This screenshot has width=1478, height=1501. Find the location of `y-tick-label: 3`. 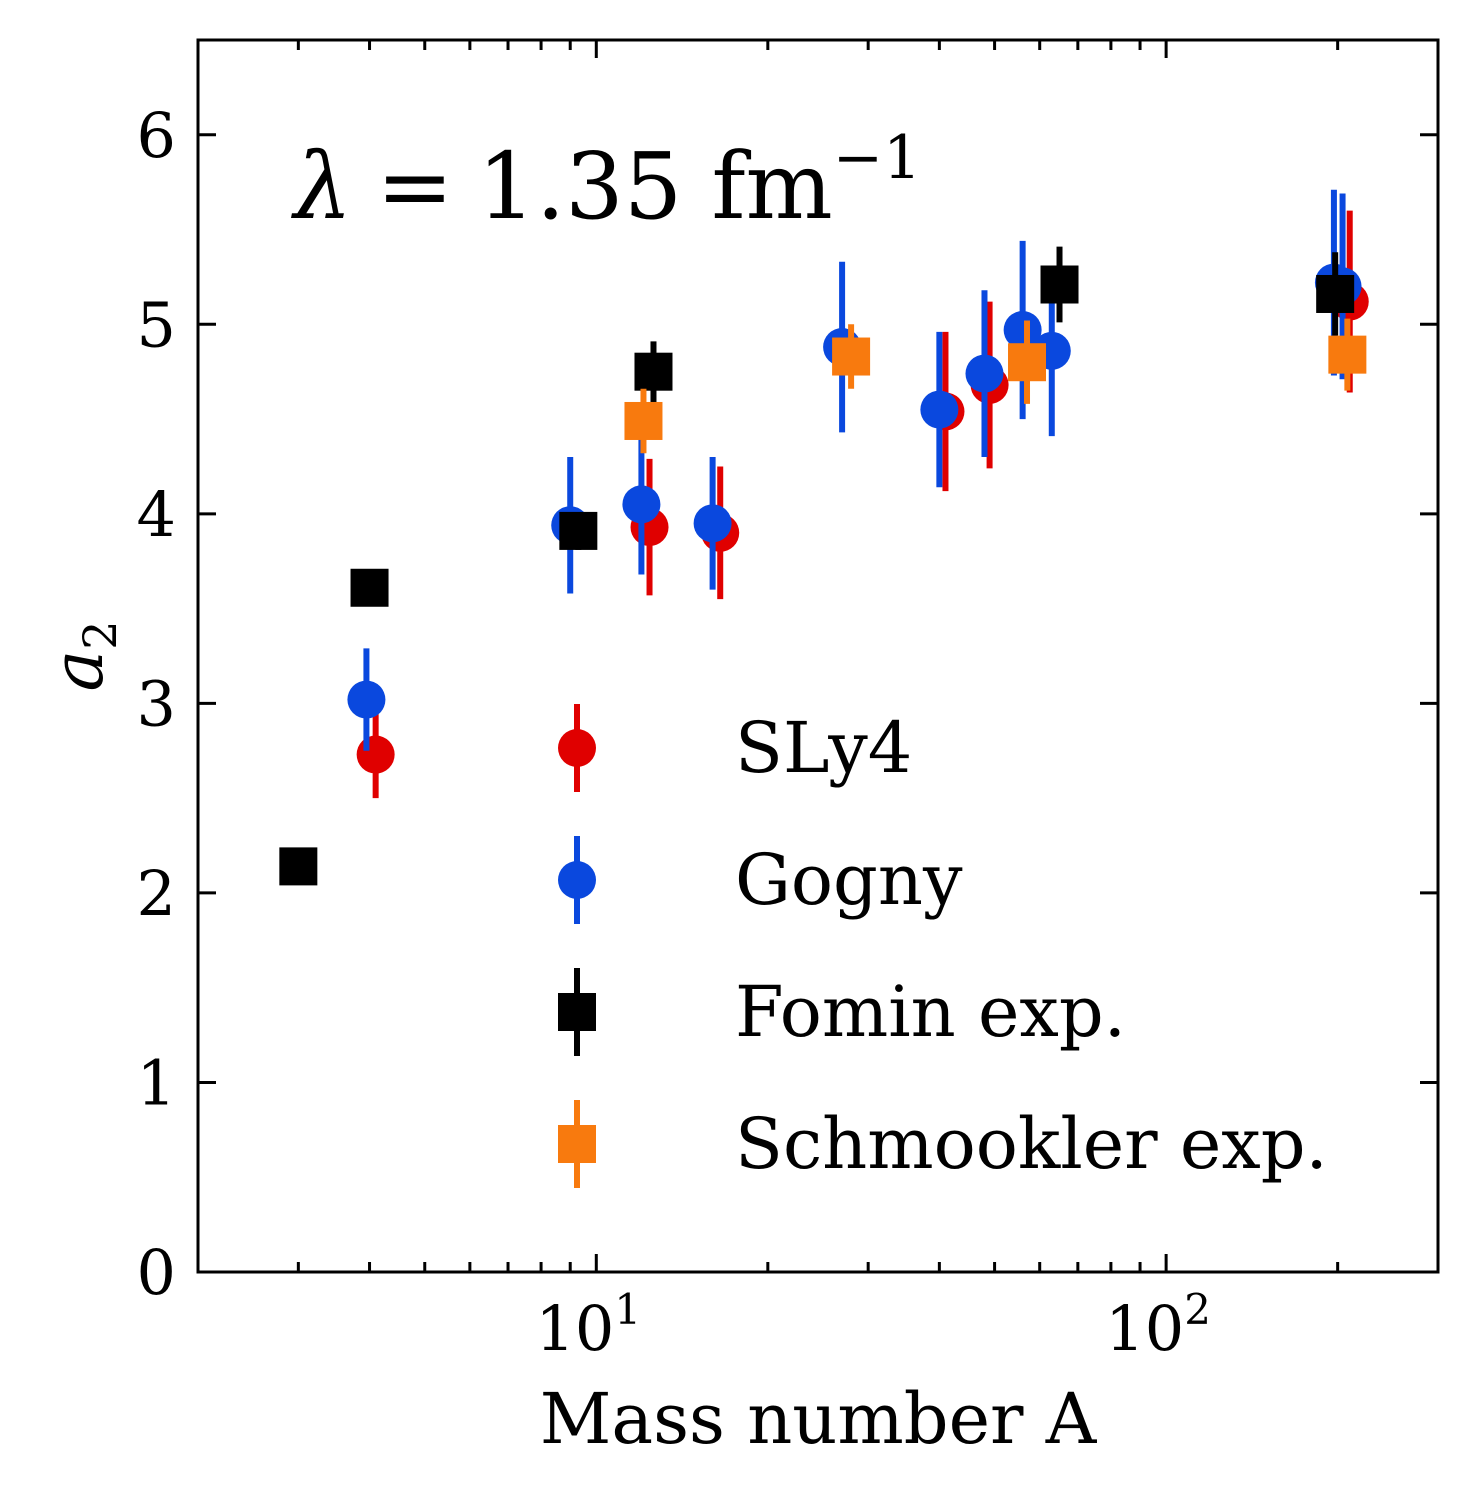

y-tick-label: 3 is located at coordinates (156, 703).